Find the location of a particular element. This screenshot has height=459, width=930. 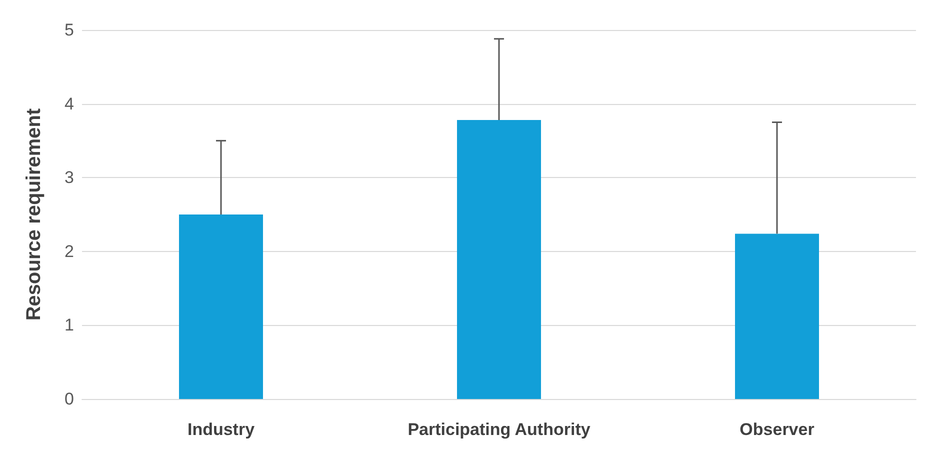

y-tick-label: 4 is located at coordinates (69, 104).